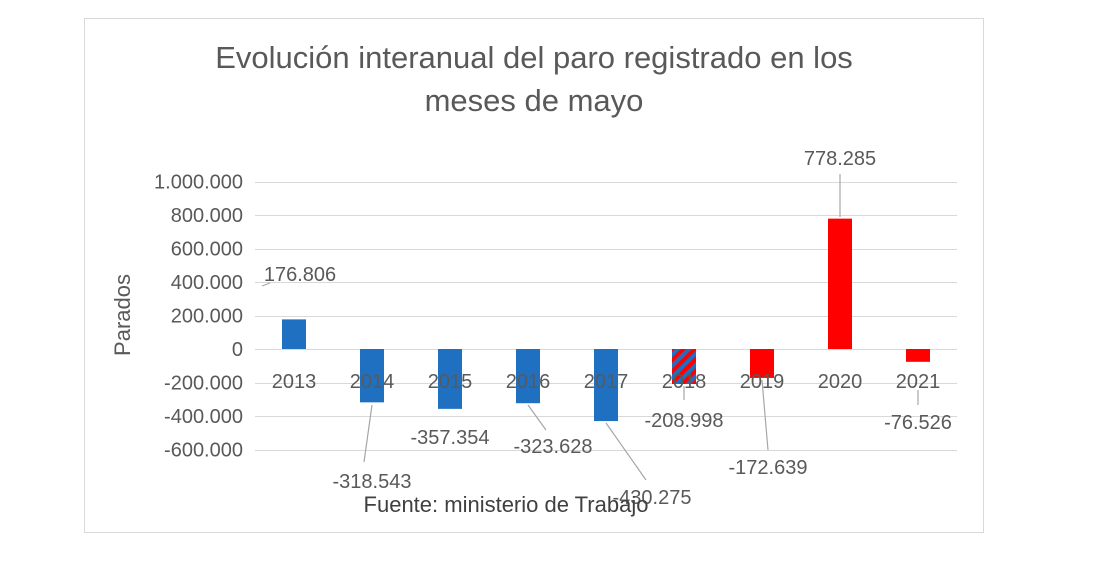 Image resolution: width=1106 pixels, height=576 pixels. I want to click on y-tick-label: 800.000, so click(207, 216).